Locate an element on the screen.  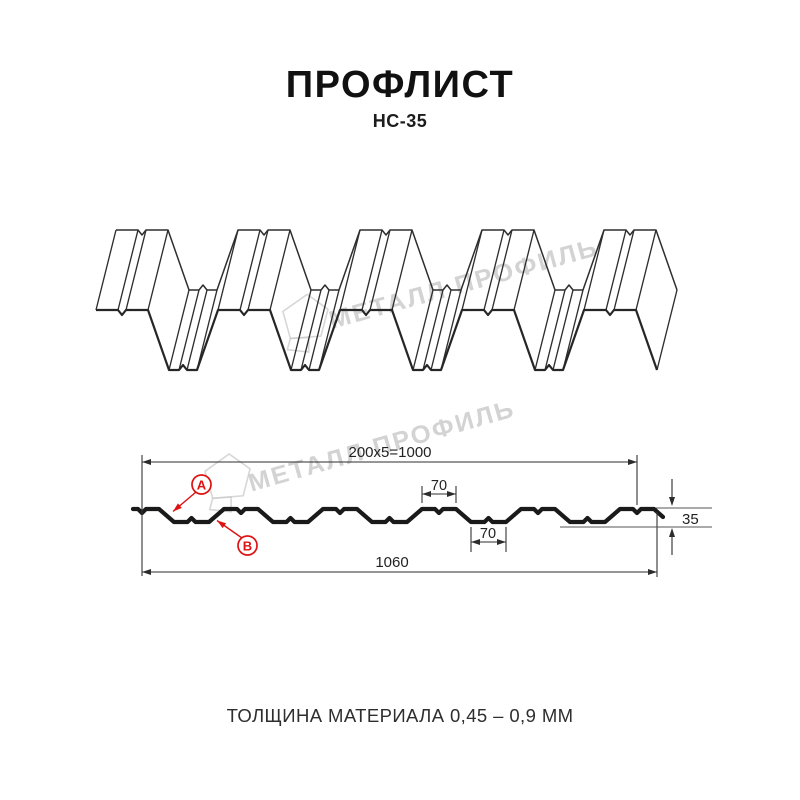
3d-view-sheet-body is located at coordinates (386, 300).